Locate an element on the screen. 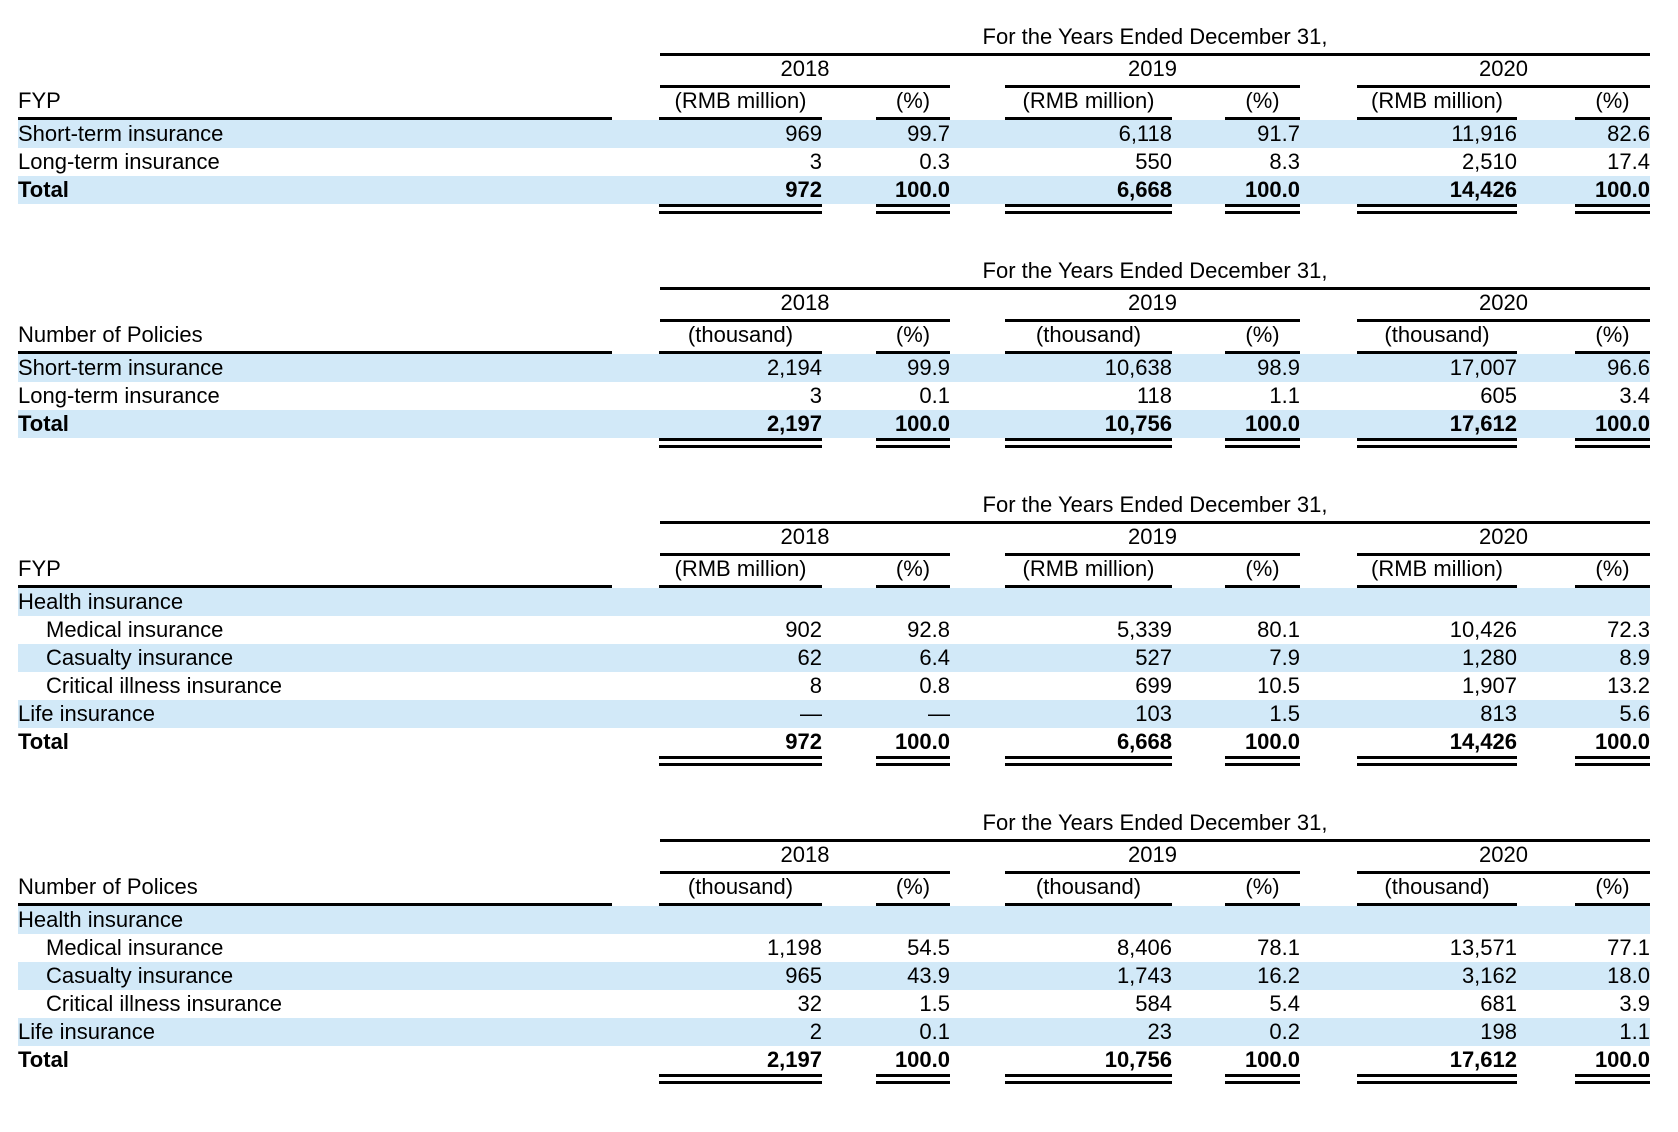 The image size is (1678, 1132). row-label: Short-term insurance is located at coordinates (121, 133).